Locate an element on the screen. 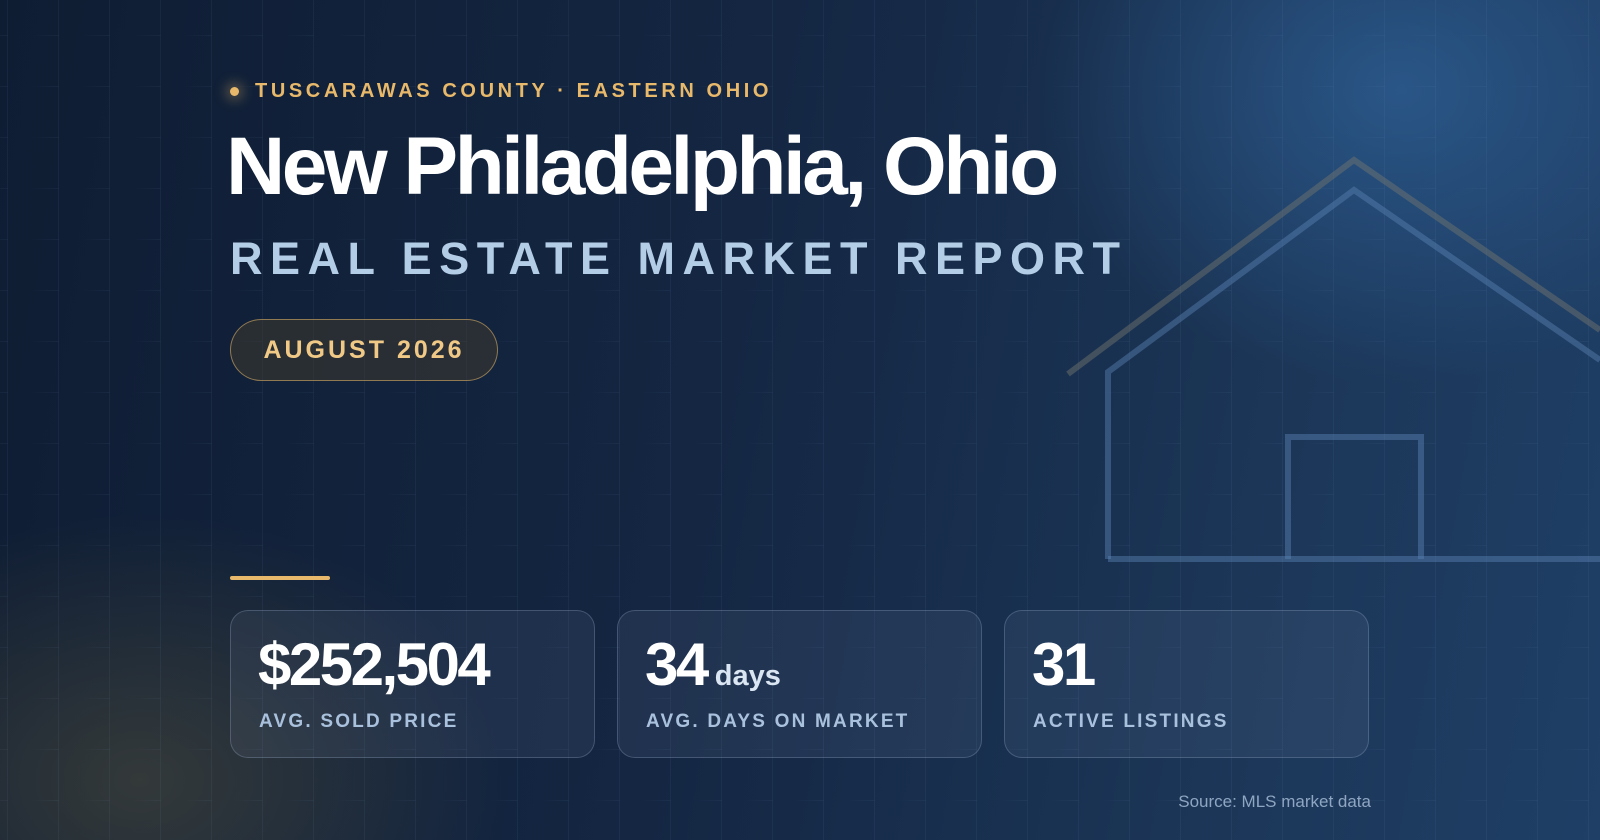 The width and height of the screenshot is (1600, 840). stat-value: 34 is located at coordinates (677, 664).